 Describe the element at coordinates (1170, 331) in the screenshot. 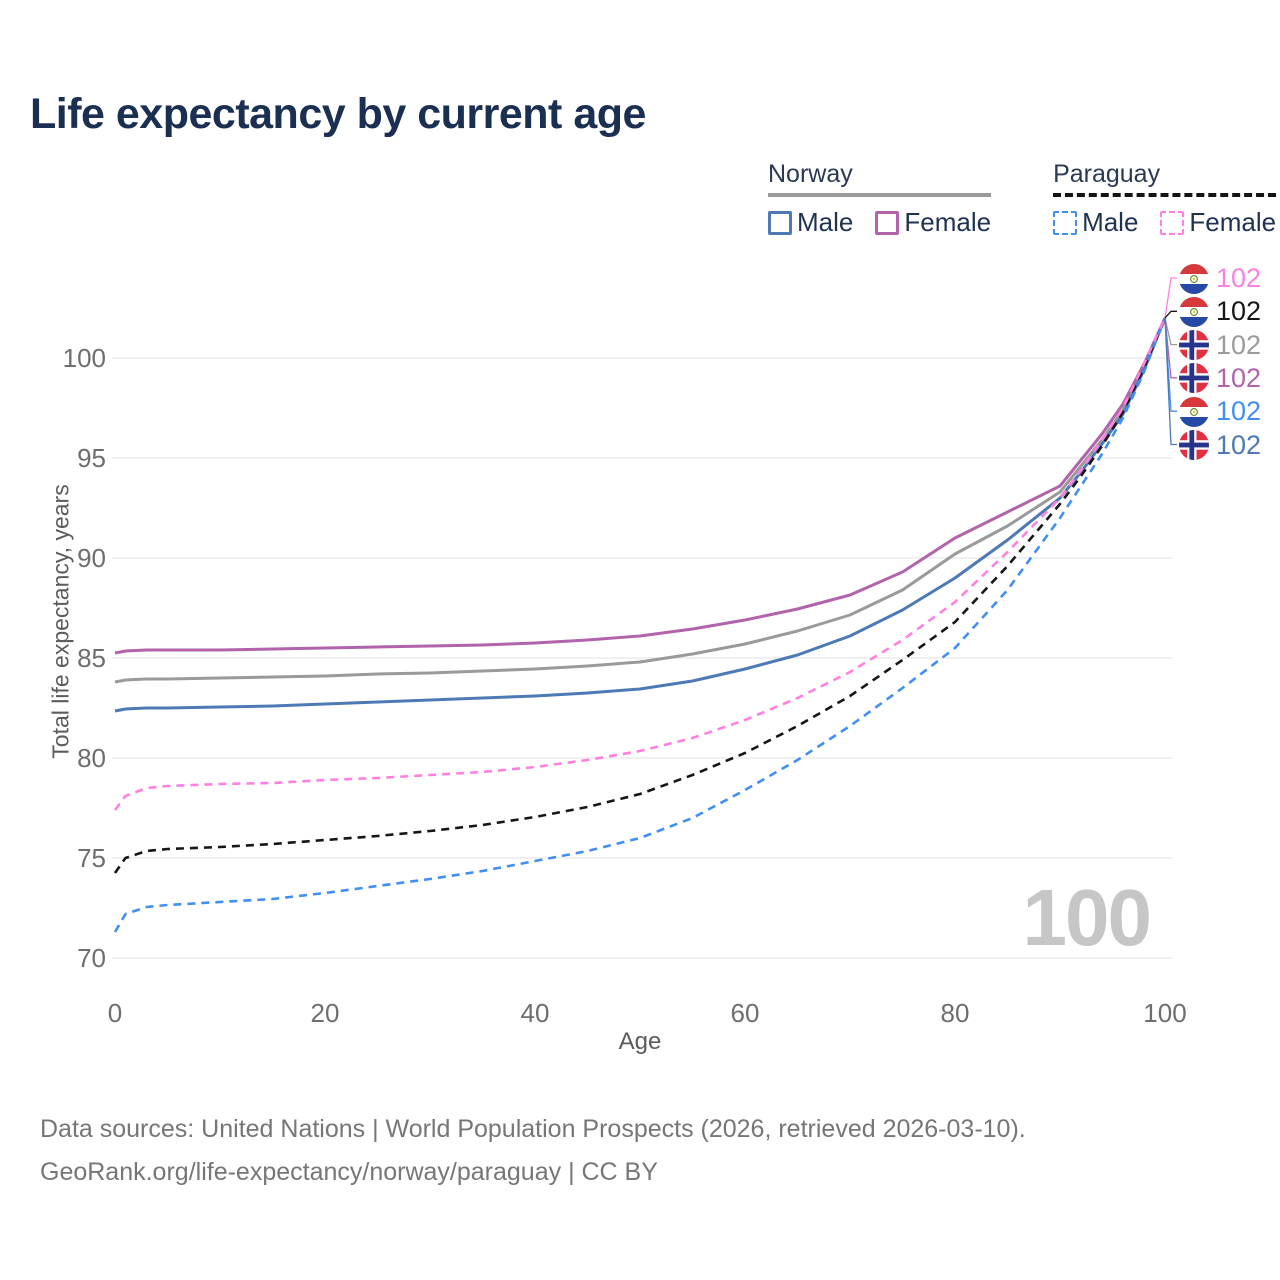

I see `end-label-connector-norway-both-sexes` at that location.